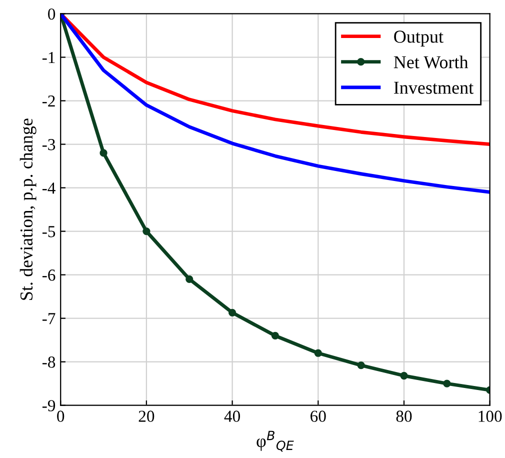  I want to click on y-tick-label: -9, so click(49, 406).